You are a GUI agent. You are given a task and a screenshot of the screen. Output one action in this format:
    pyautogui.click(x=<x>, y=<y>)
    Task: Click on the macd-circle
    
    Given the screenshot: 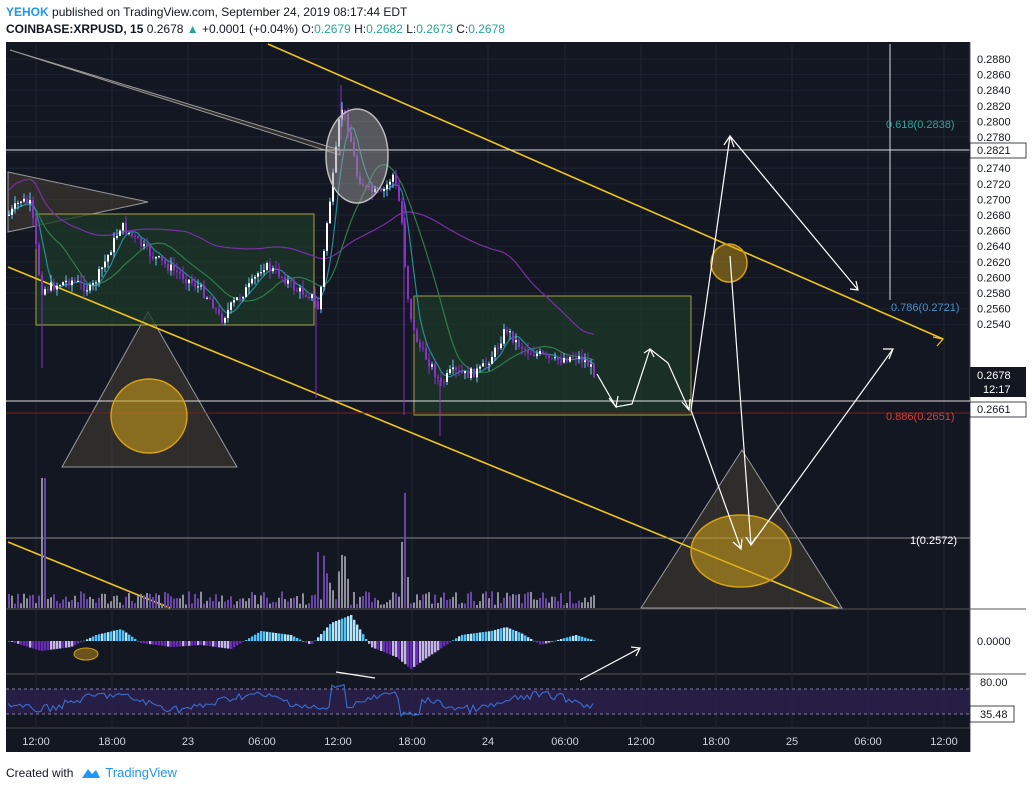 What is the action you would take?
    pyautogui.click(x=86, y=654)
    